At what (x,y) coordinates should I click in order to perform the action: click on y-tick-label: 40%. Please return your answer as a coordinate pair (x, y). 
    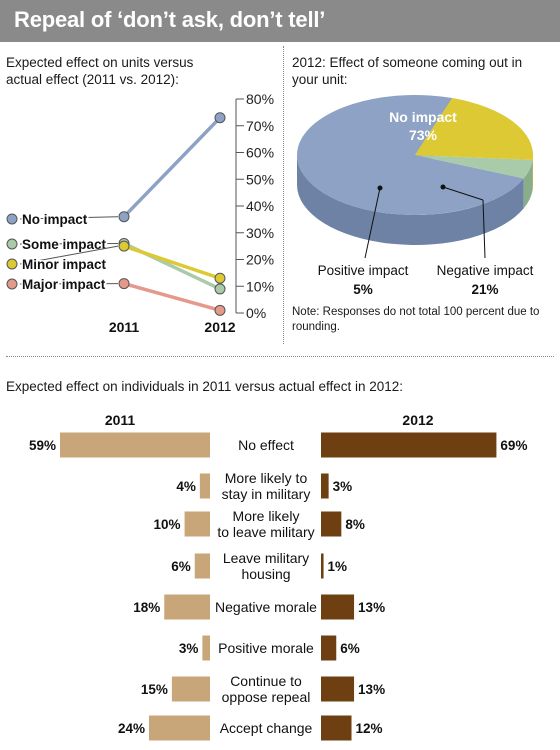
    Looking at the image, I should click on (260, 206).